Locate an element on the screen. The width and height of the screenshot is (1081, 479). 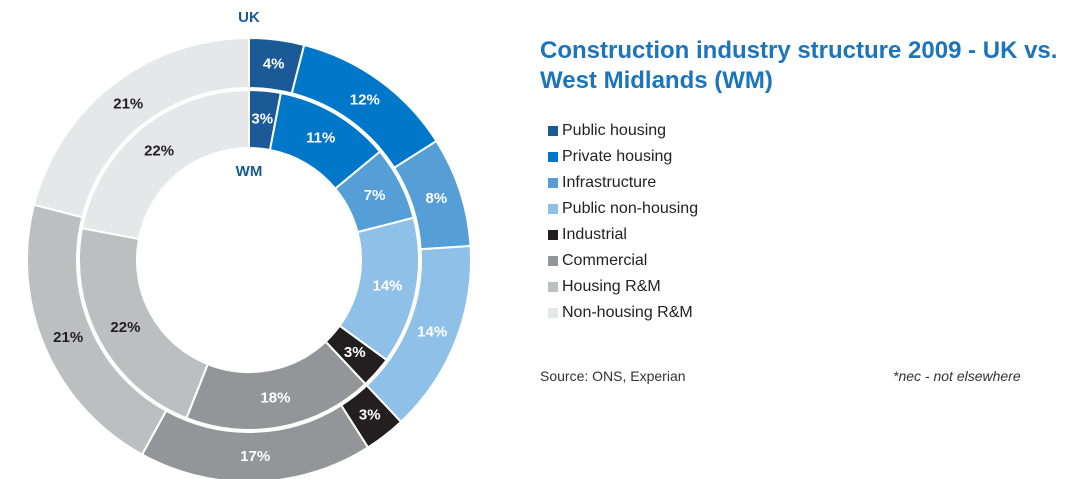
legend-item: Housing R&M is located at coordinates (623, 287).